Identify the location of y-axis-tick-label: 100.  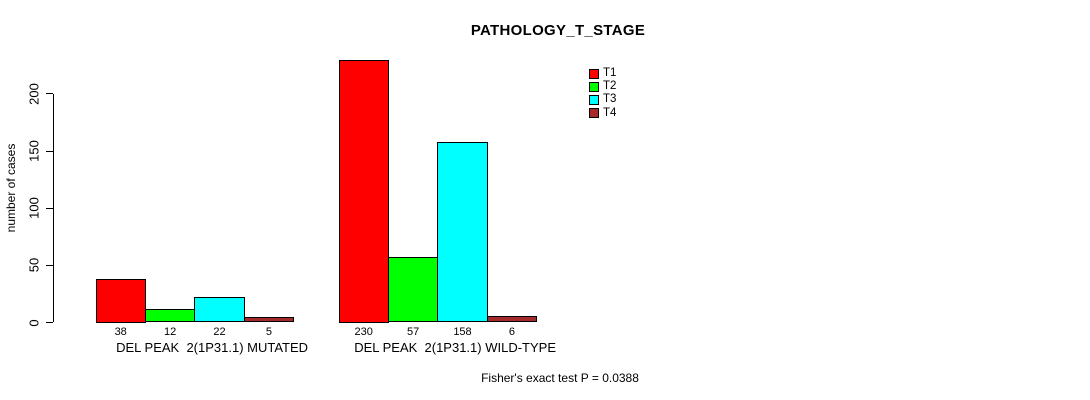
(34, 208).